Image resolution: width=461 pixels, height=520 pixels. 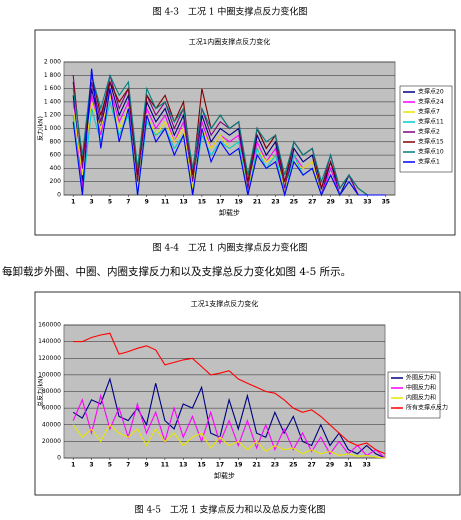 I want to click on y-tick-label: 40000, so click(x=51, y=424).